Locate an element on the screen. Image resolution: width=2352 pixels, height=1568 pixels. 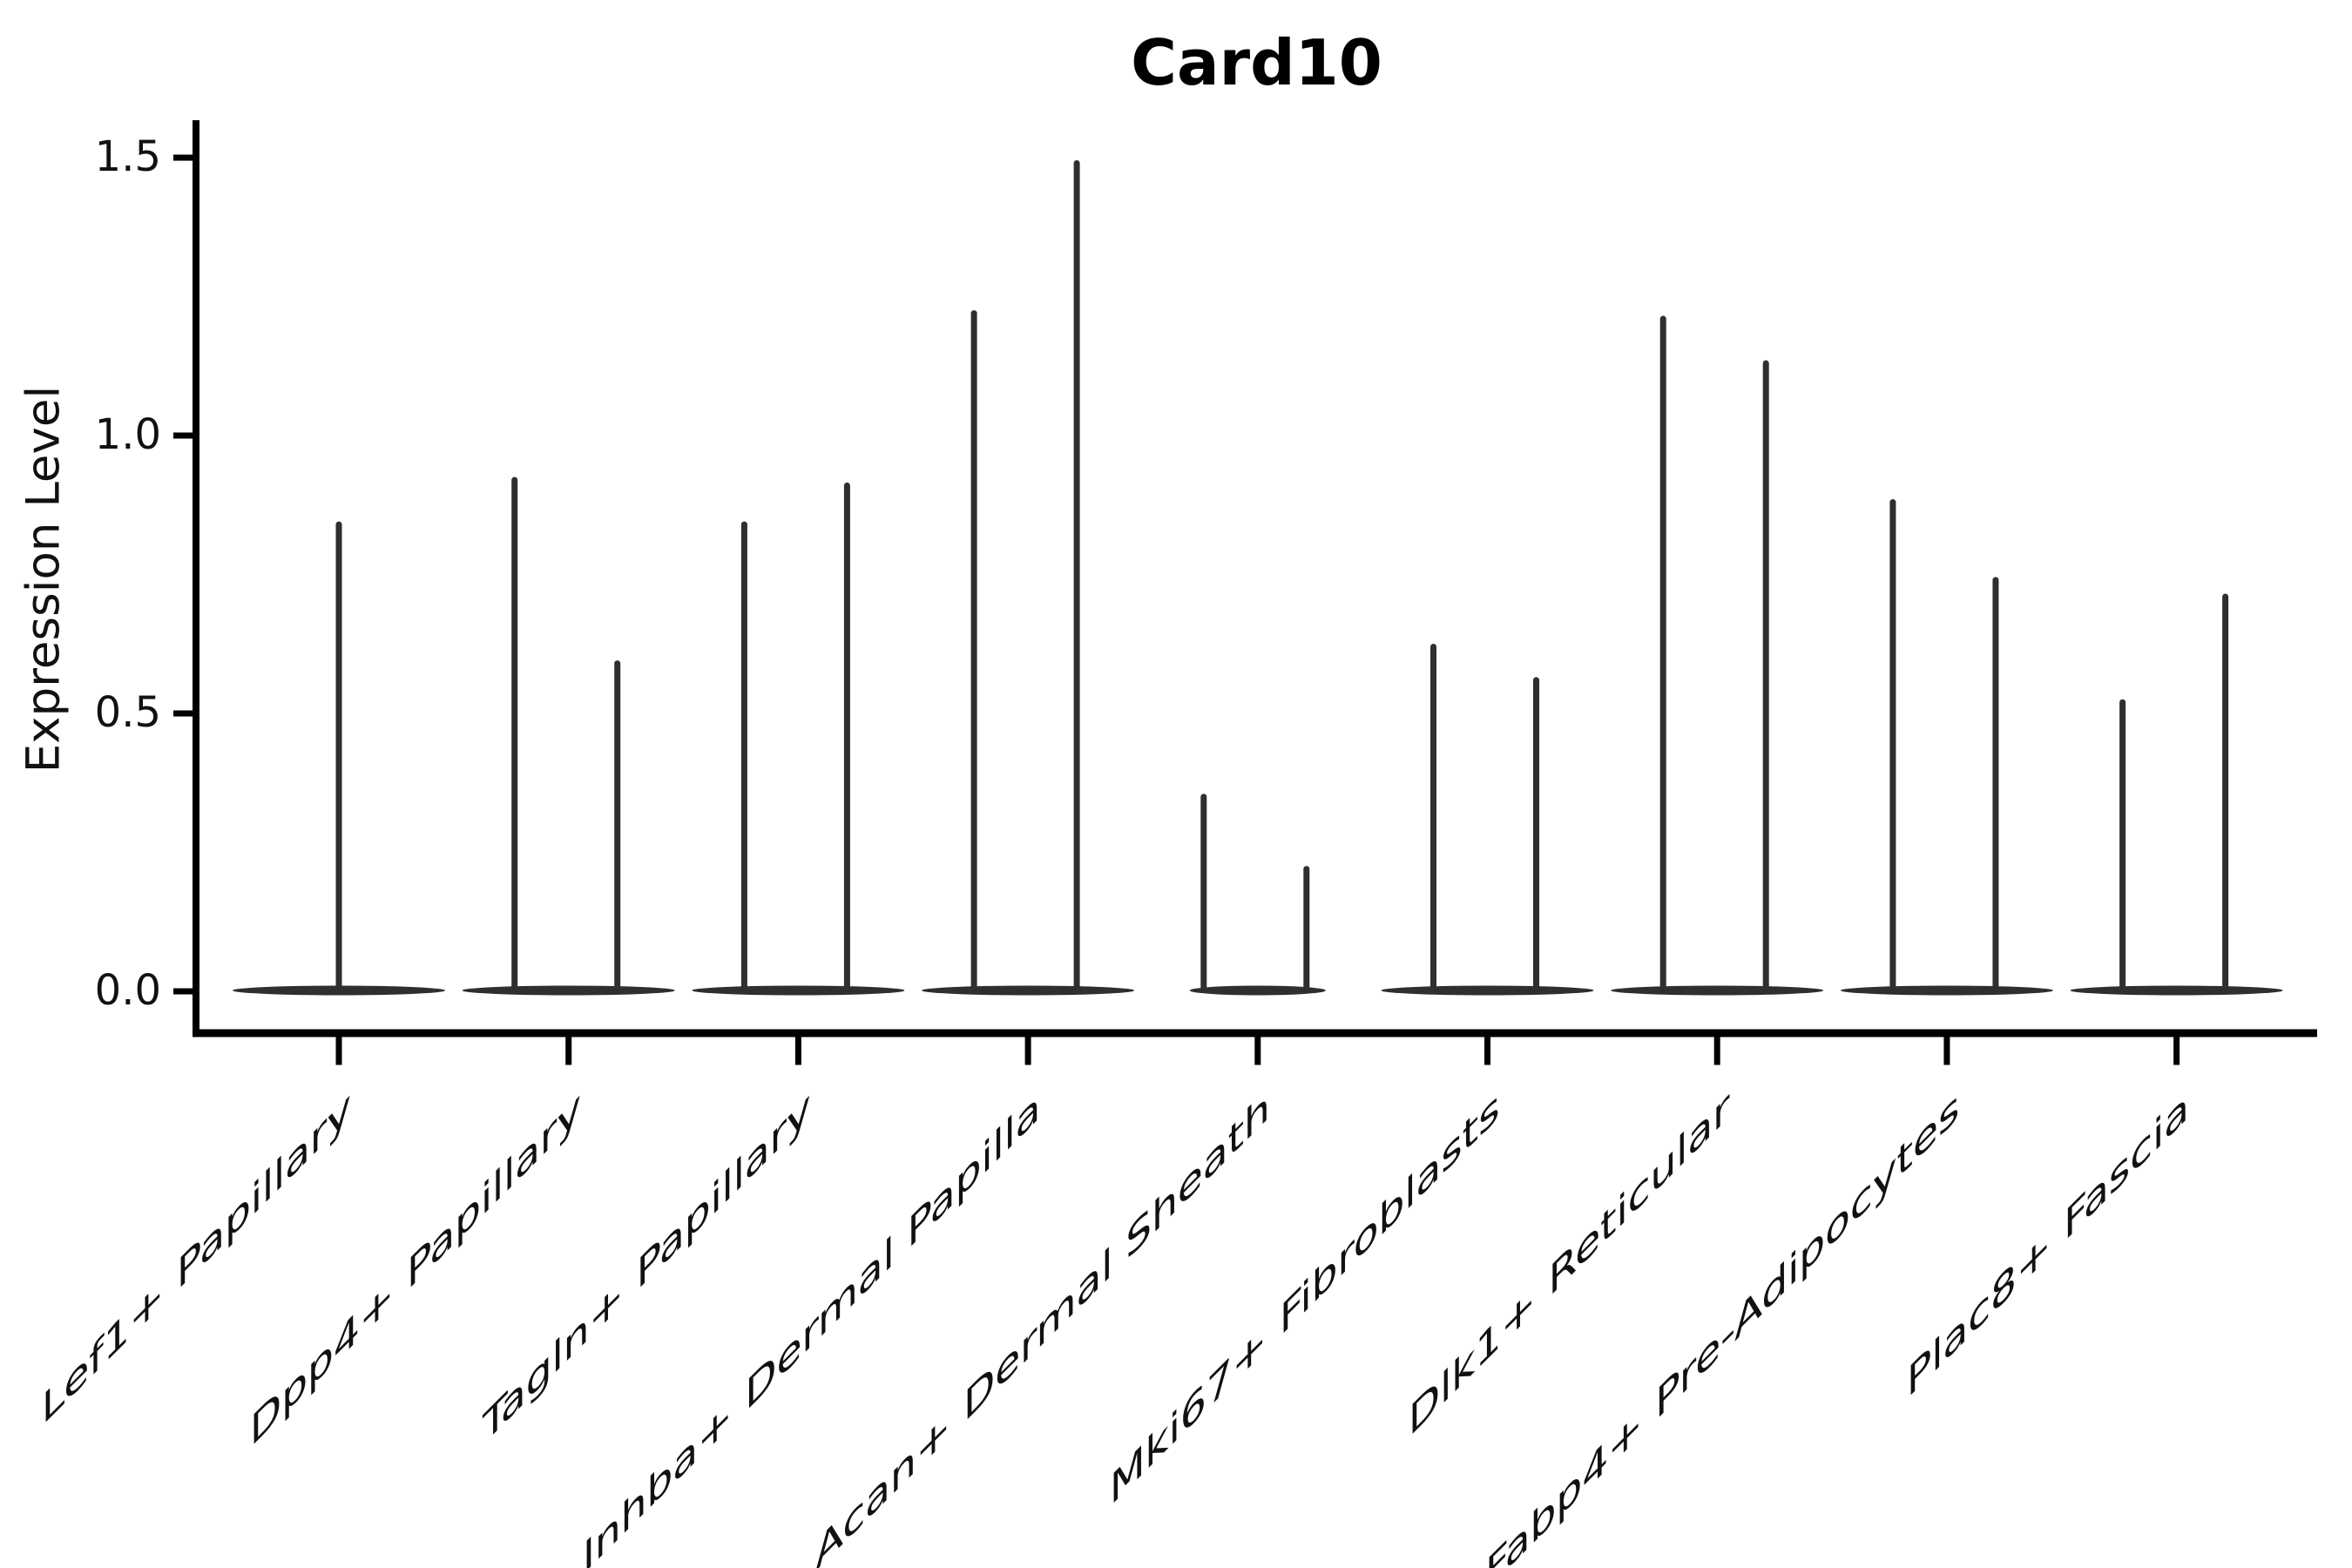
chart-title: Card10 is located at coordinates (1256, 62).